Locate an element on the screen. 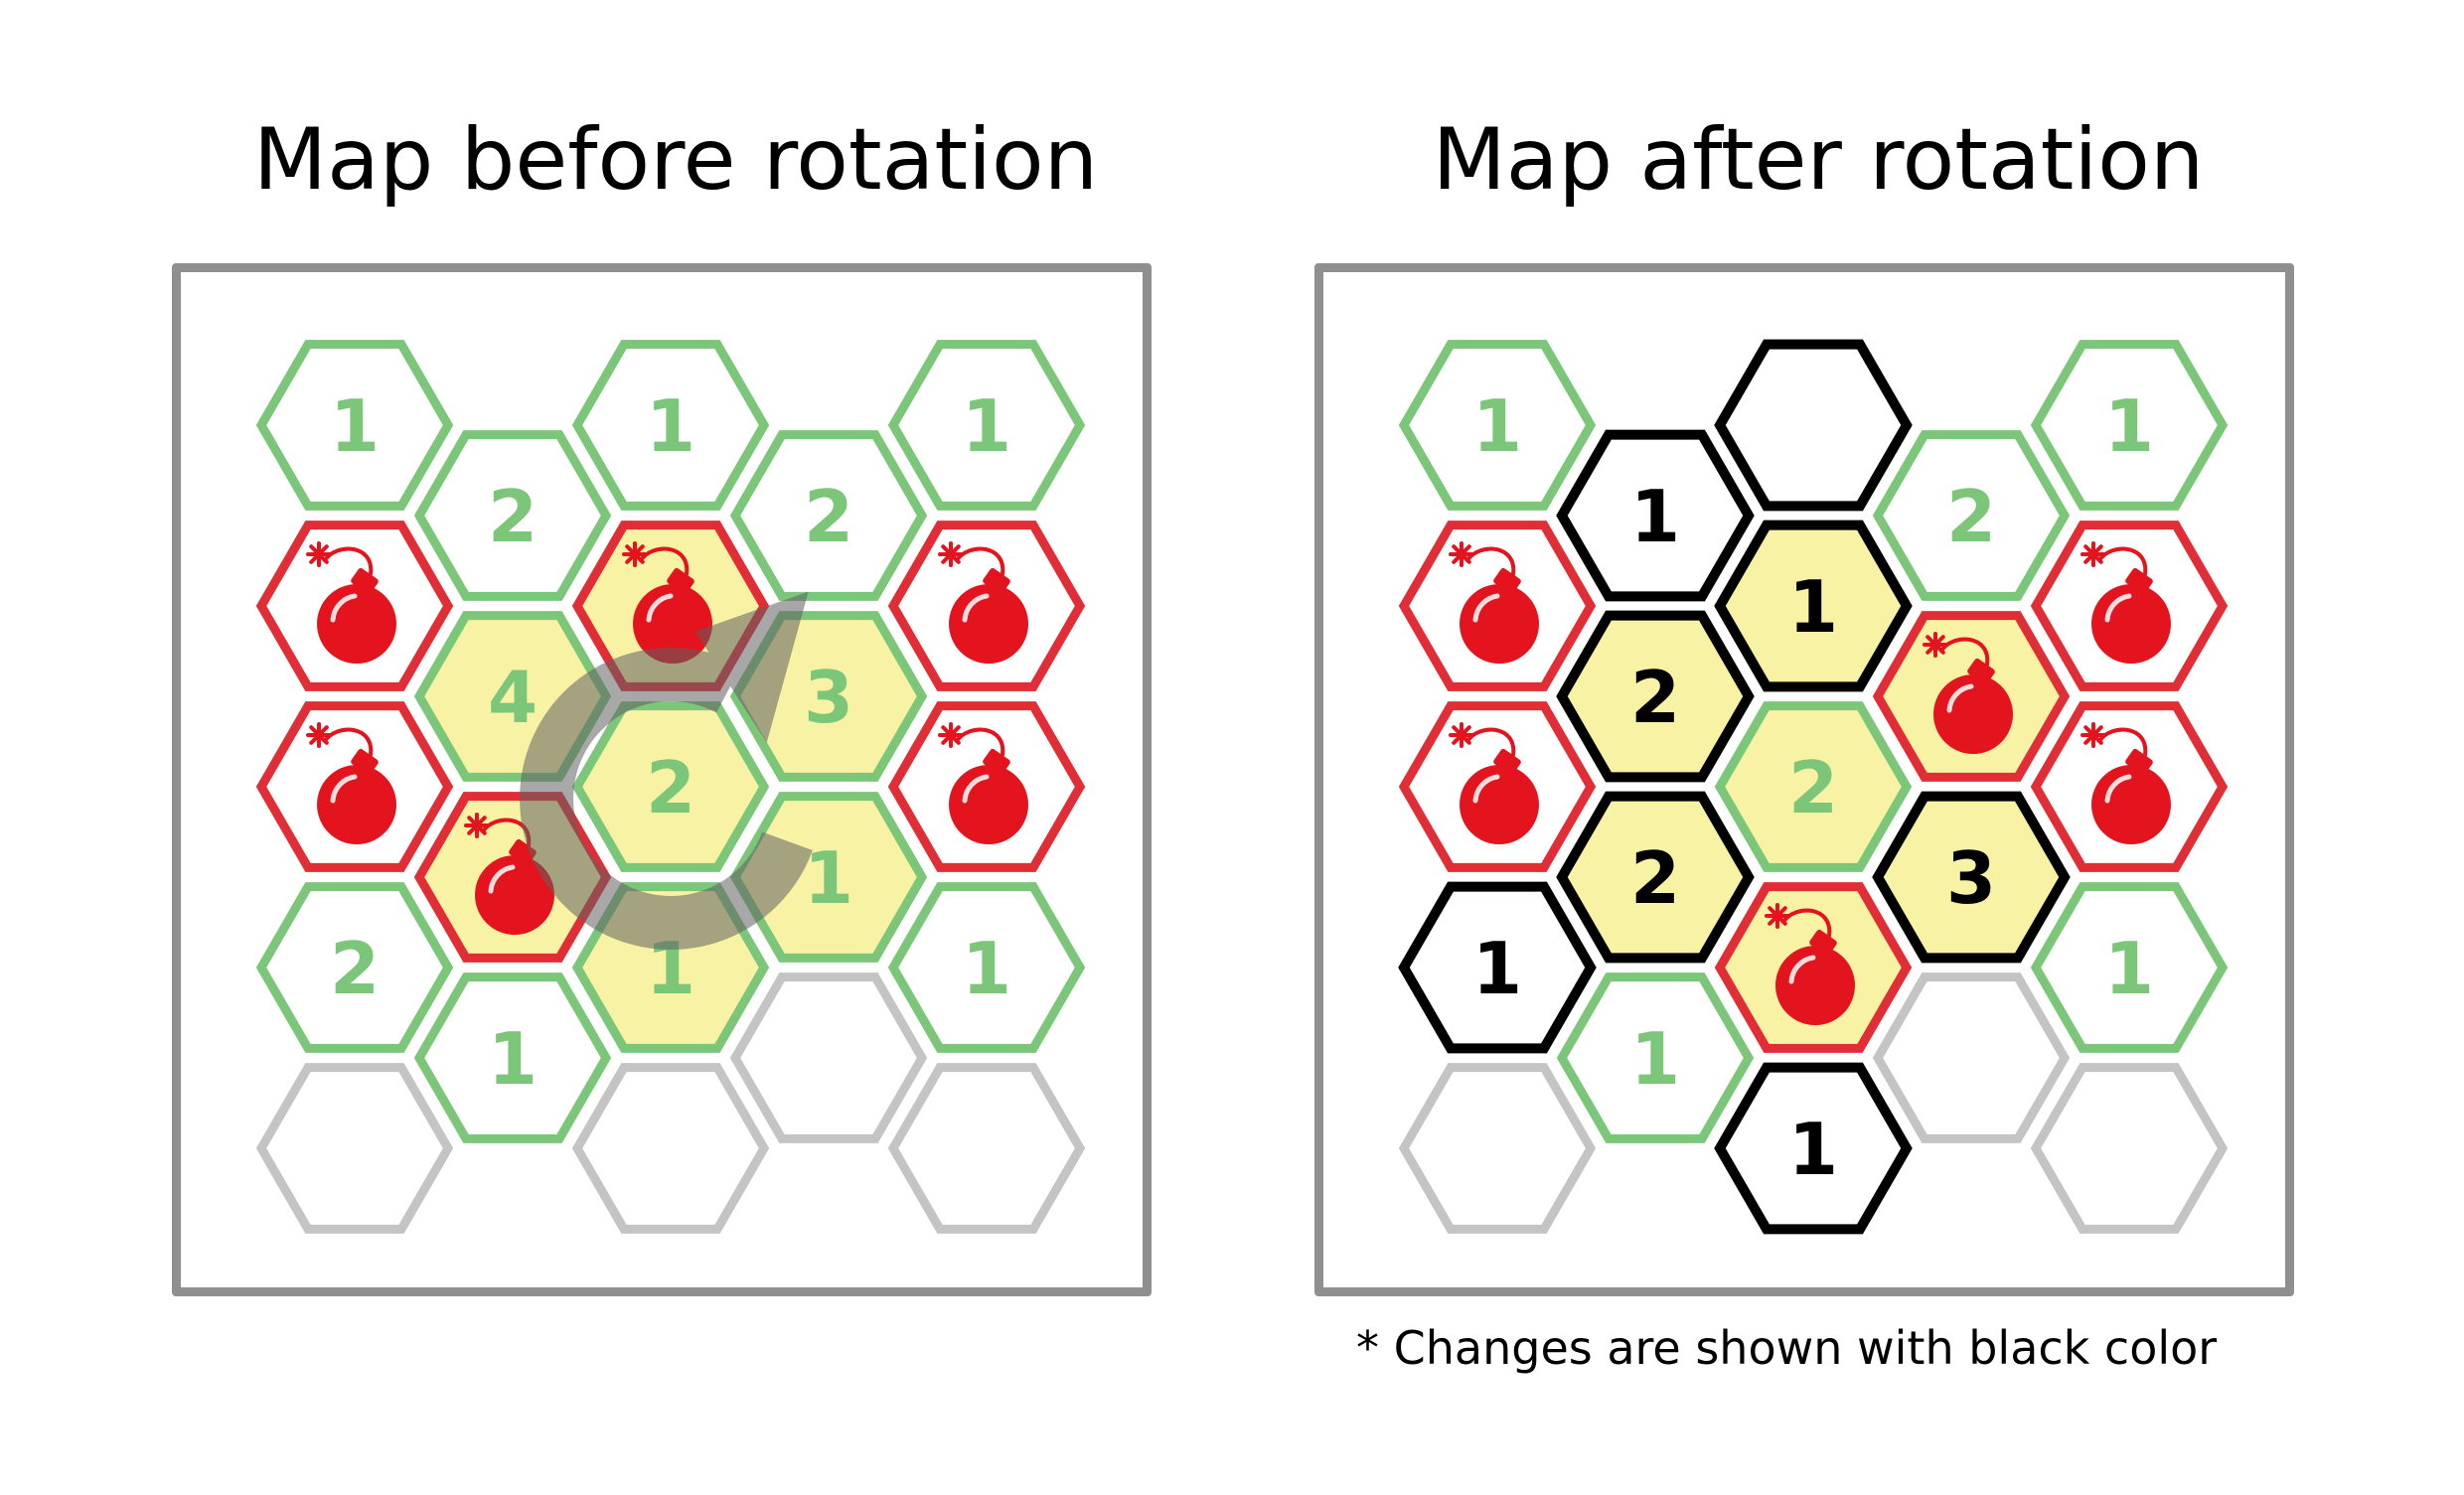  hex-tile-number-c1-r0: 1 is located at coordinates (1655, 515).